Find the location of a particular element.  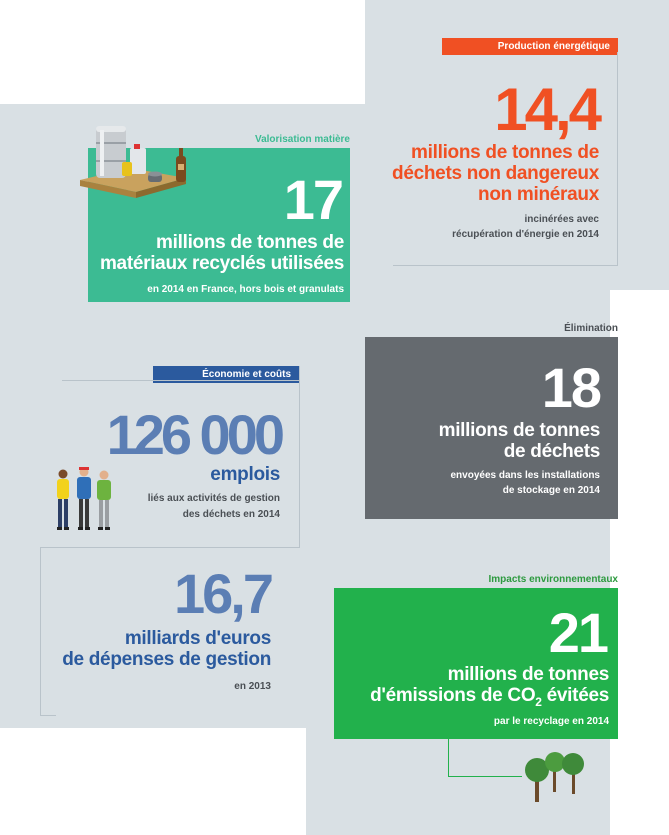

depenses-note: en 2013 is located at coordinates (252, 686).